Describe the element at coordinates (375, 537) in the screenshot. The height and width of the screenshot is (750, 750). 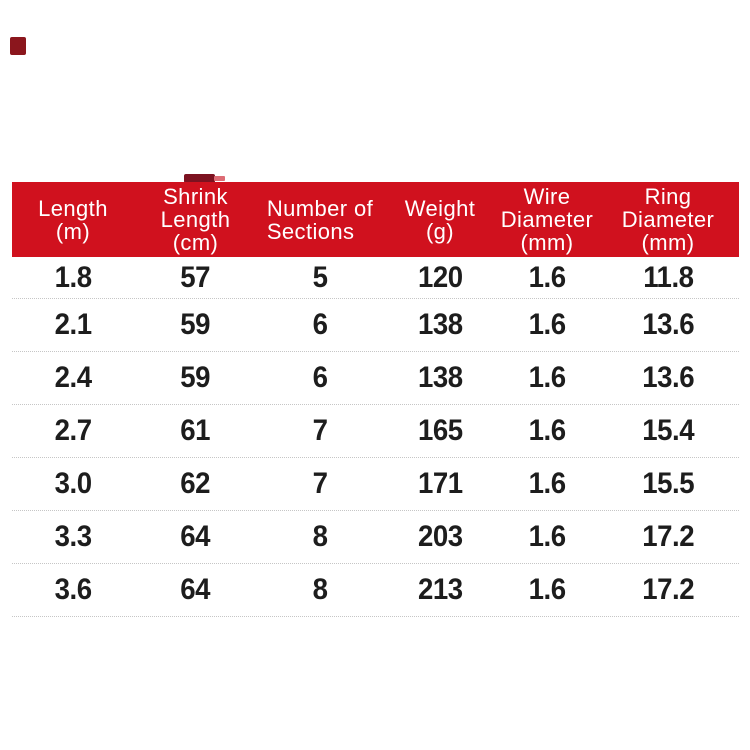
I see `table-row: 3.3 64 8 203 1.6 17.2` at that location.